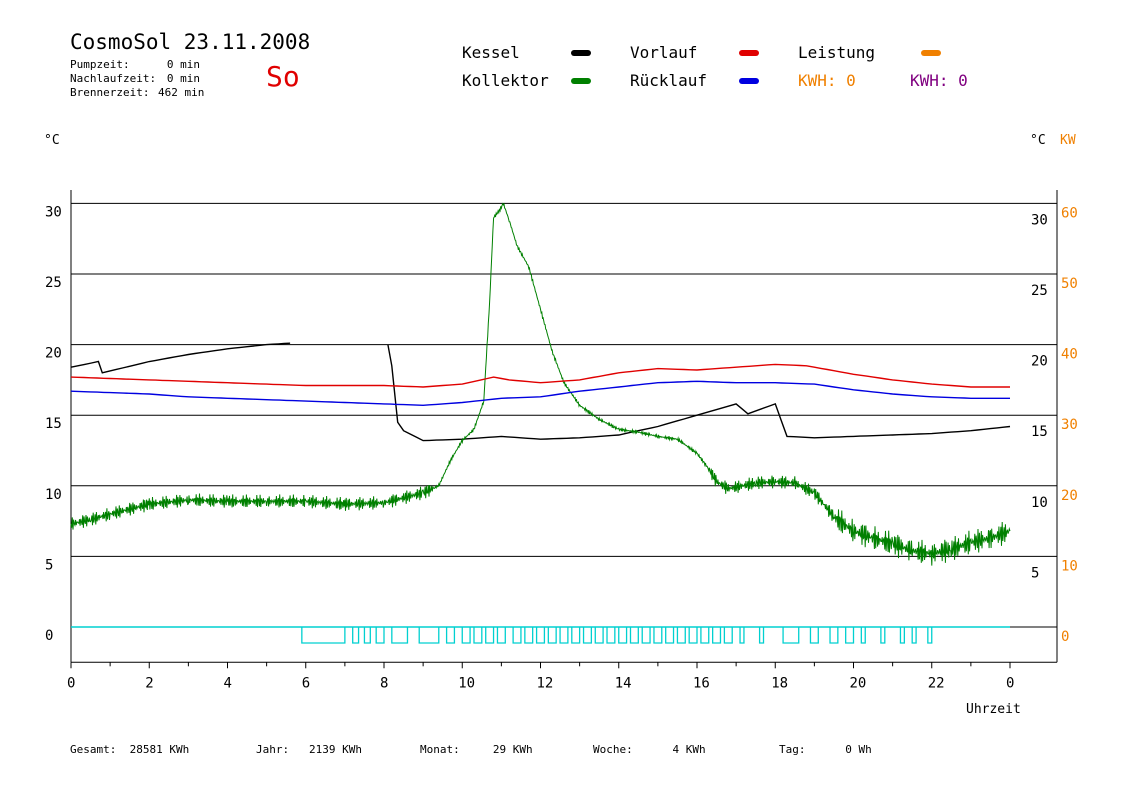  What do you see at coordinates (939, 80) in the screenshot?
I see `legend-kwh-purple: KWH: 0` at bounding box center [939, 80].